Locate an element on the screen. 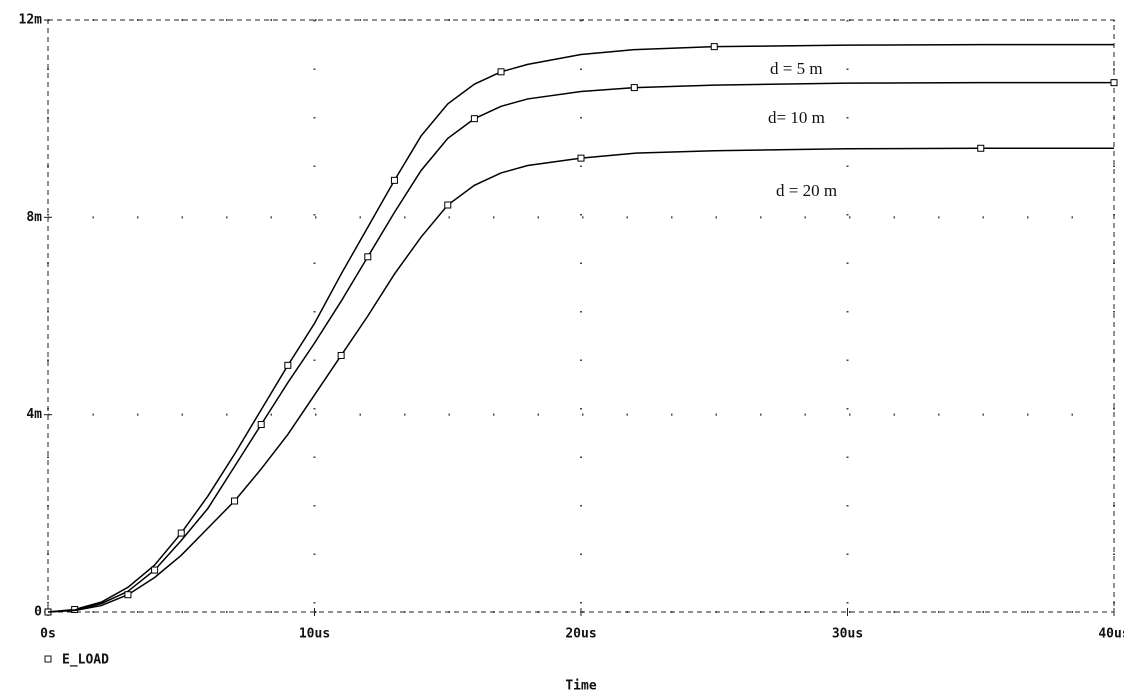  x-tick-label: 10us is located at coordinates (314, 634).